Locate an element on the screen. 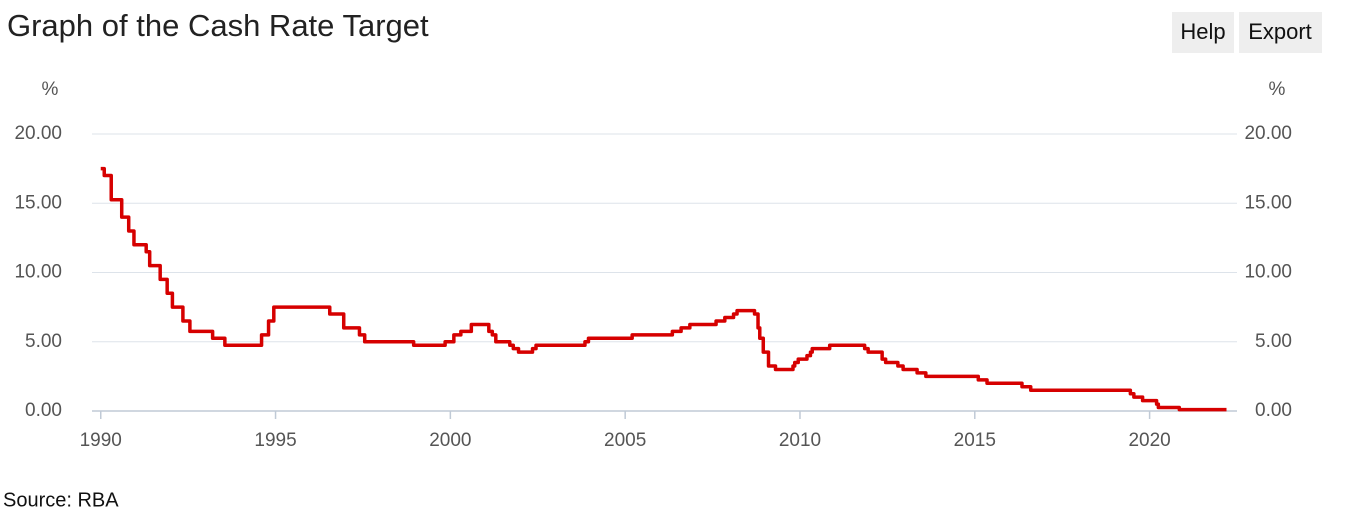 This screenshot has width=1347, height=523. x-tick-label: 2005 is located at coordinates (625, 440).